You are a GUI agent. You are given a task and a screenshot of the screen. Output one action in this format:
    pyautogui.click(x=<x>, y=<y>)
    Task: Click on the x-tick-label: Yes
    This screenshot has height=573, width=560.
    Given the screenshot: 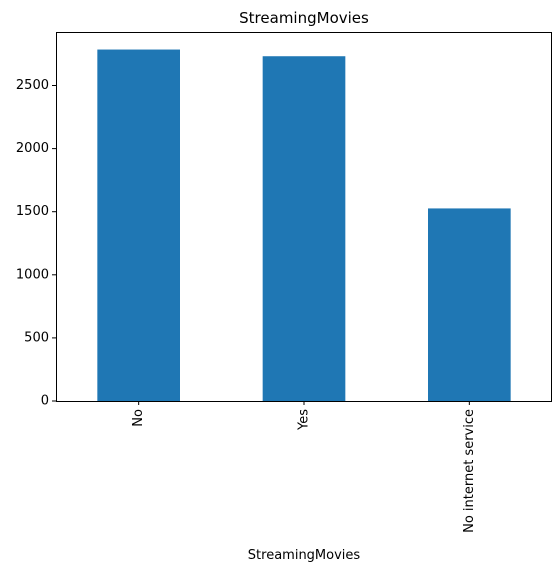 What is the action you would take?
    pyautogui.click(x=304, y=420)
    